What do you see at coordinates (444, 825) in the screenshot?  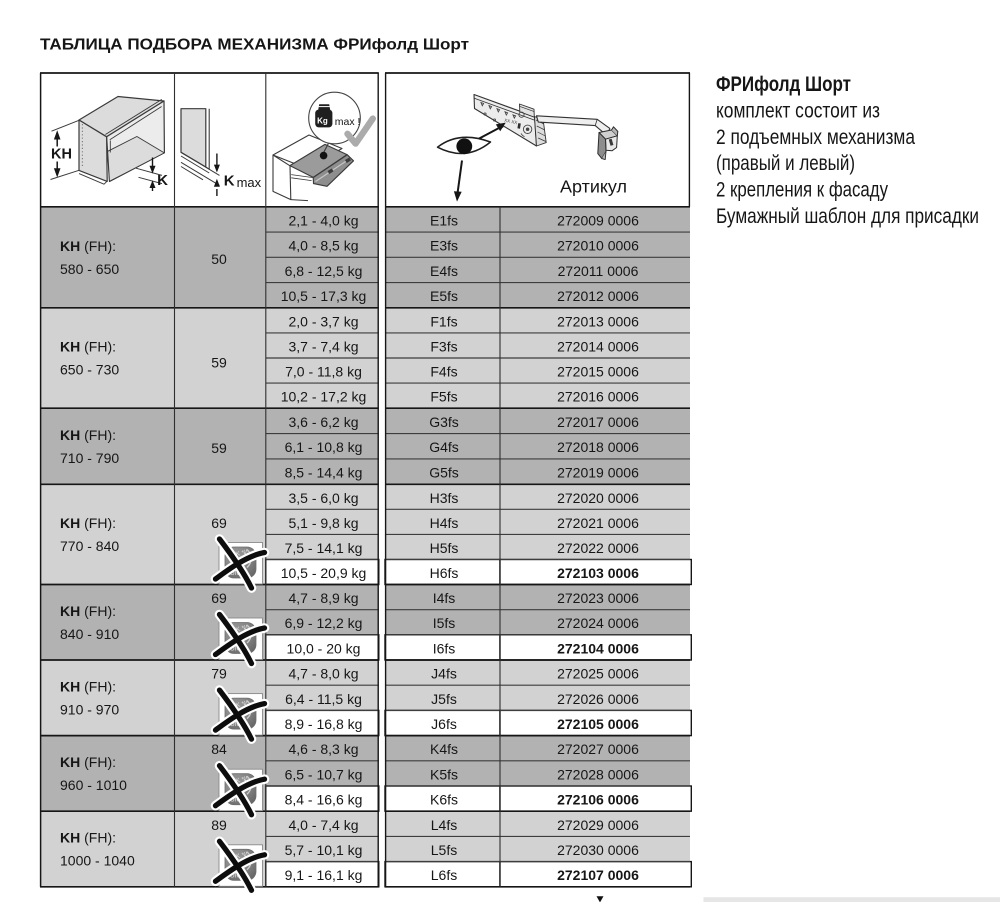 I see `svg-text: L4fs` at bounding box center [444, 825].